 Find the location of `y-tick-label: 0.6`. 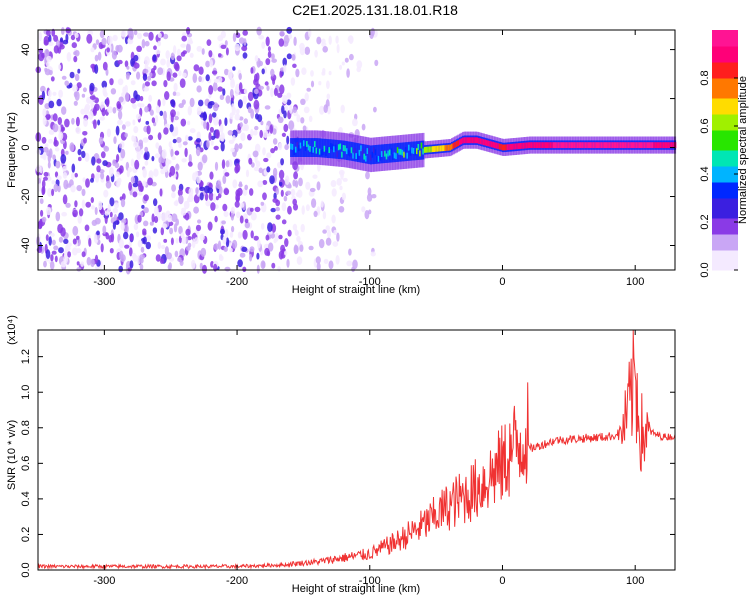

y-tick-label: 0.6 is located at coordinates (26, 463).